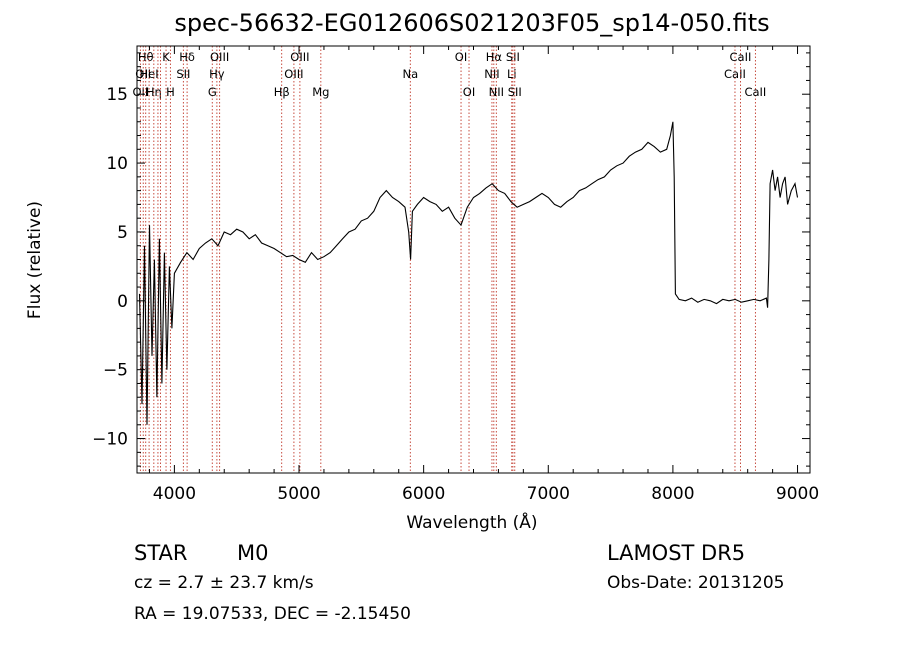  I want to click on y-axis-label: Flux (relative), so click(35, 260).